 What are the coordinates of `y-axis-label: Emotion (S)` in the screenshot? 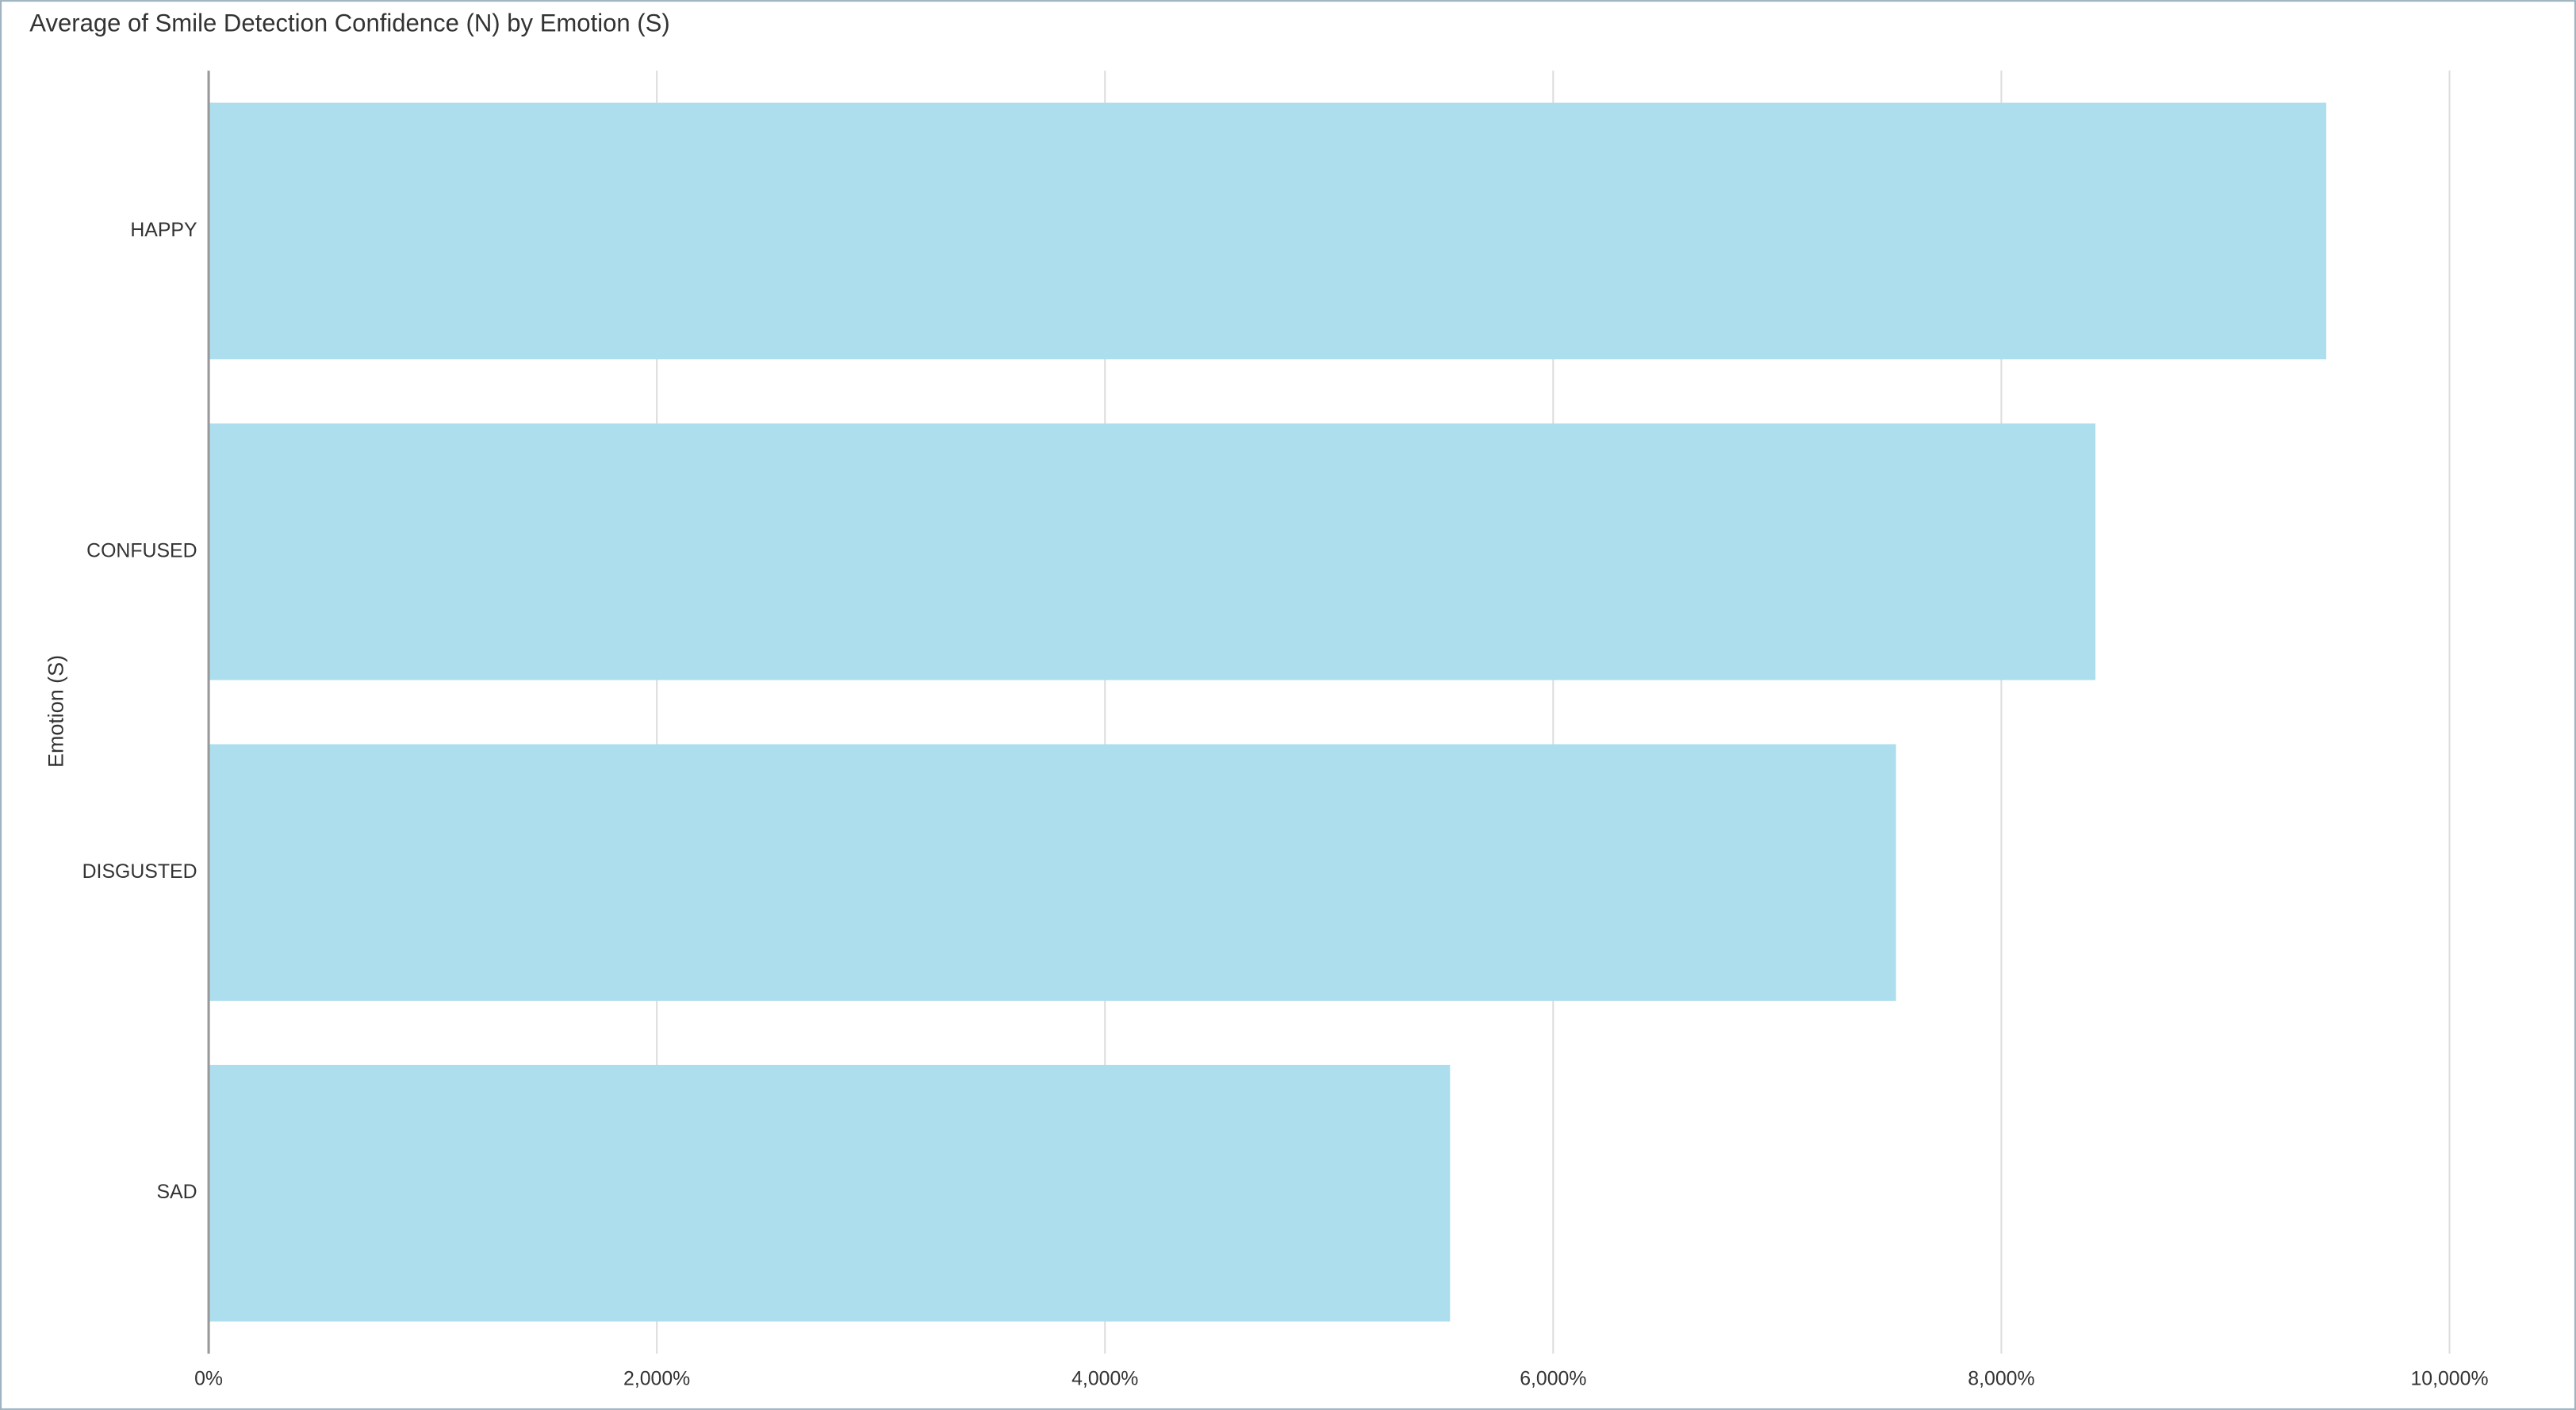 It's located at (56, 711).